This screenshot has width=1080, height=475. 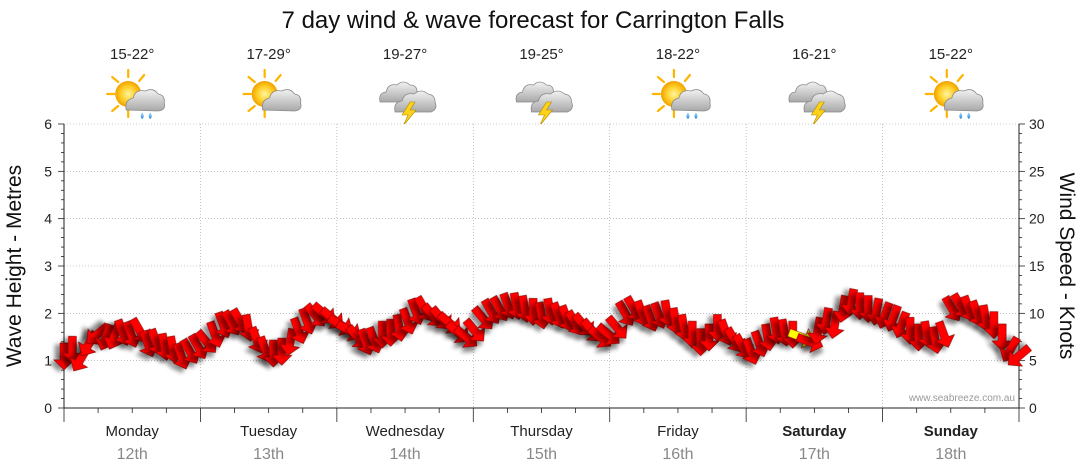 What do you see at coordinates (405, 54) in the screenshot?
I see `day-temperature: 19-27°` at bounding box center [405, 54].